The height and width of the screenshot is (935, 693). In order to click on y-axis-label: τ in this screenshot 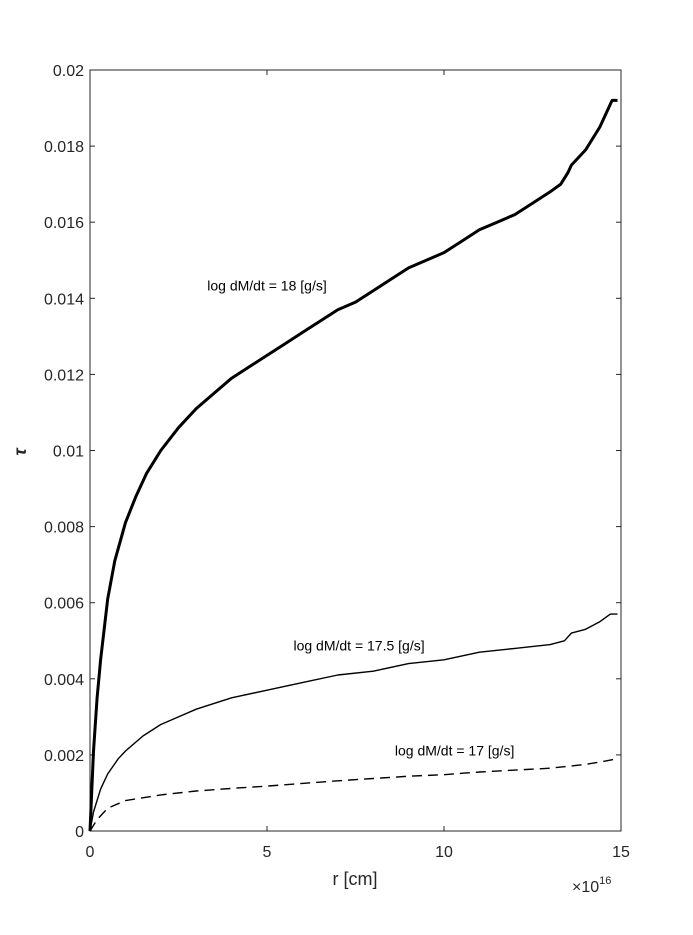, I will do `click(20, 451)`.